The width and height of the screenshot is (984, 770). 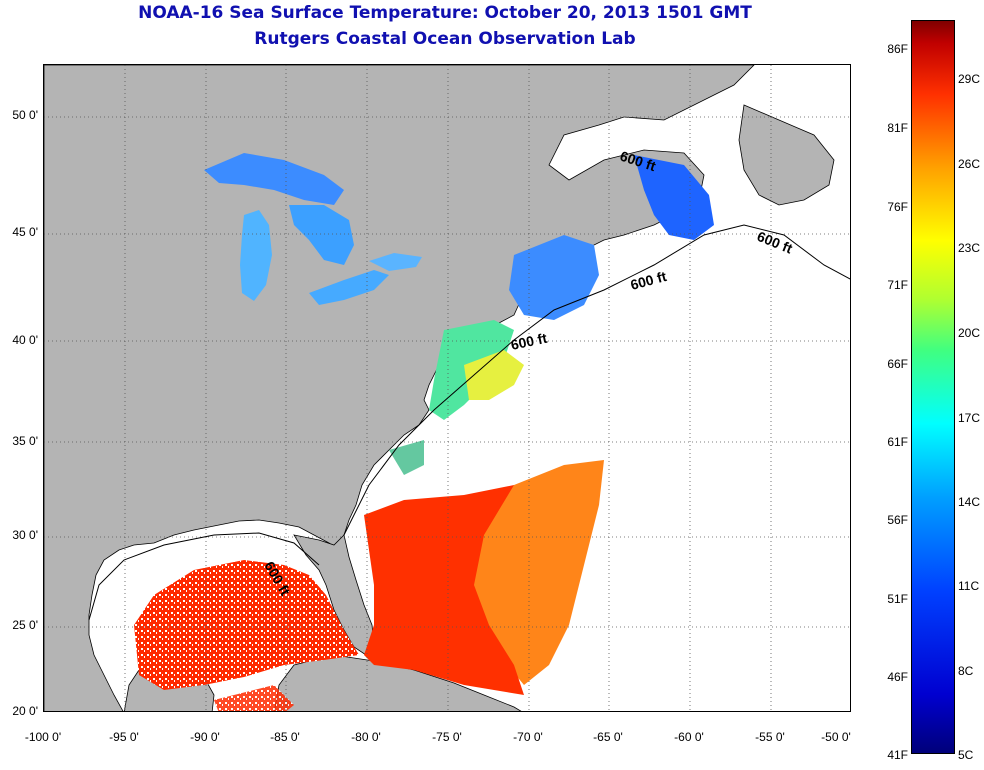 I want to click on cb-c-17: 17C, so click(x=969, y=418).